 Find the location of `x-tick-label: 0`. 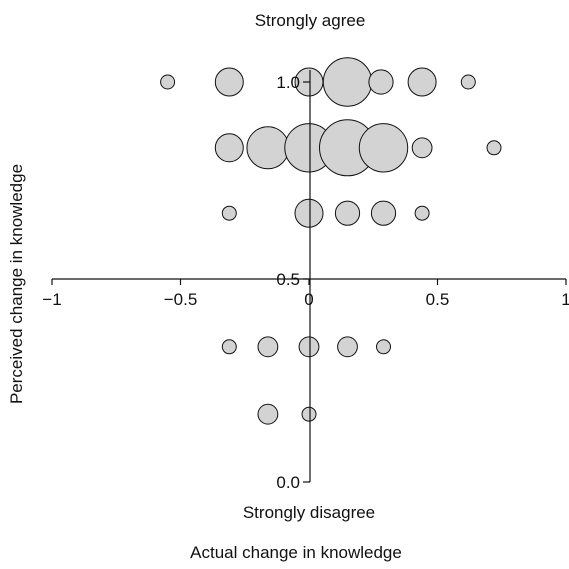

x-tick-label: 0 is located at coordinates (308, 299).